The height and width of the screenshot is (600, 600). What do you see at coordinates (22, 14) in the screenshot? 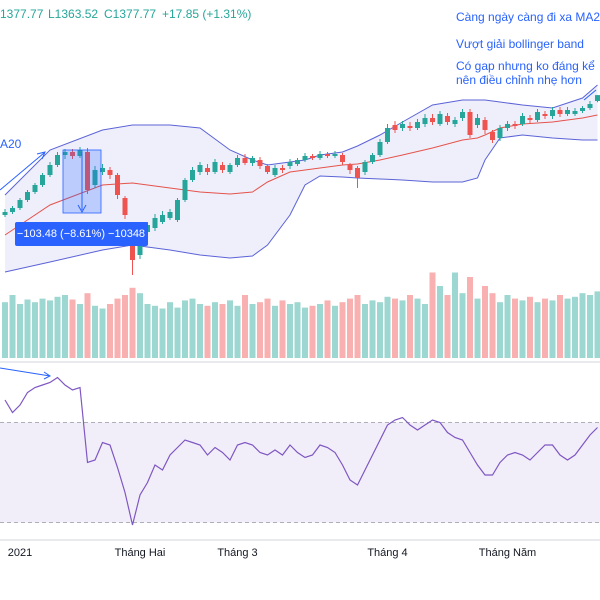
I see `header-value: 1377.77` at bounding box center [22, 14].